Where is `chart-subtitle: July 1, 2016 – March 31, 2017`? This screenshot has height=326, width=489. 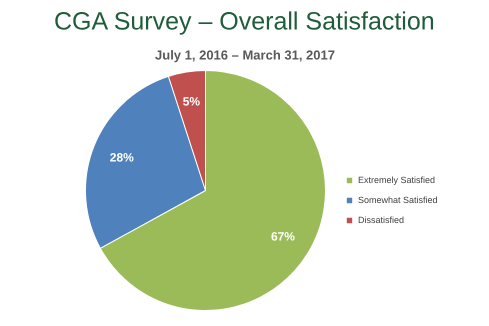
chart-subtitle: July 1, 2016 – March 31, 2017 is located at coordinates (245, 55).